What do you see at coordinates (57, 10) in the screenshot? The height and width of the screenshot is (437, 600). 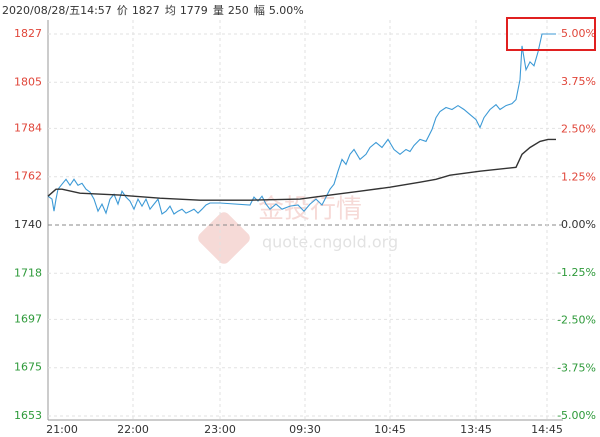 I see `header-datetime: 2020/08/28/五14:57` at bounding box center [57, 10].